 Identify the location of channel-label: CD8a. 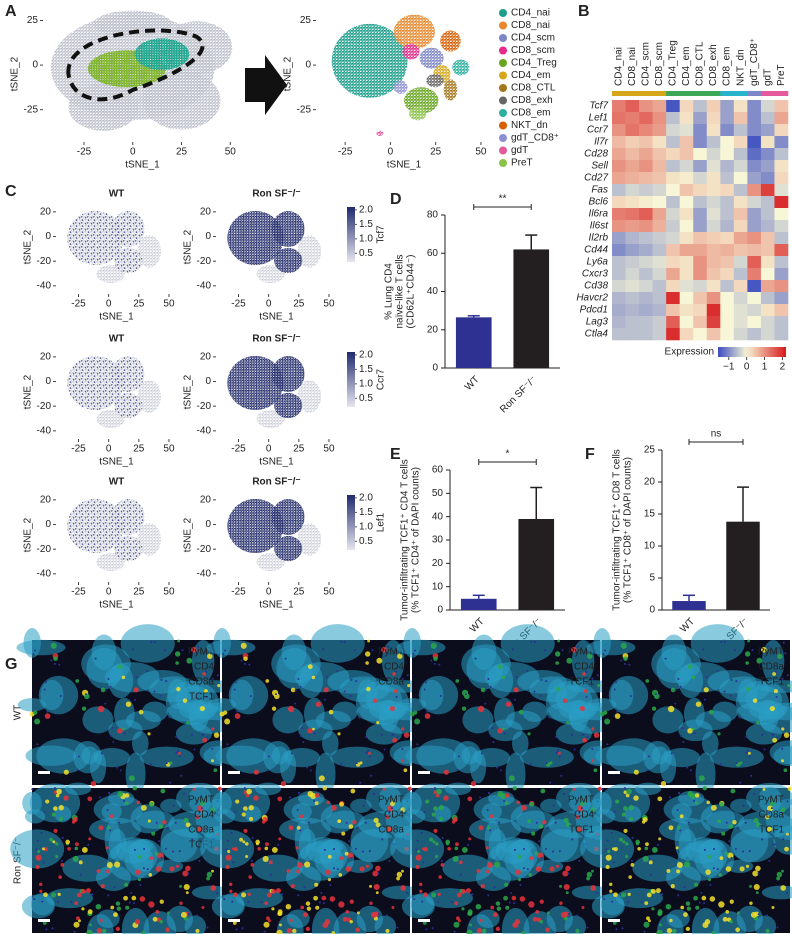
(391, 682).